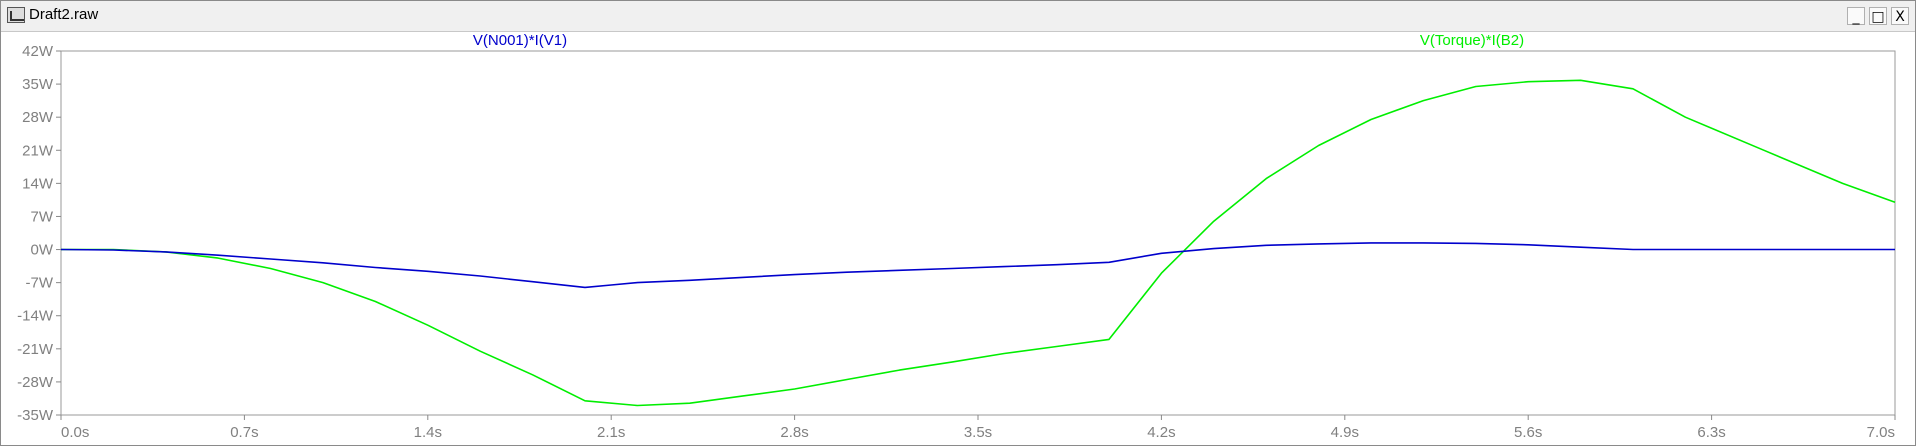  What do you see at coordinates (611, 432) in the screenshot?
I see `x-tick-label: 2.1s` at bounding box center [611, 432].